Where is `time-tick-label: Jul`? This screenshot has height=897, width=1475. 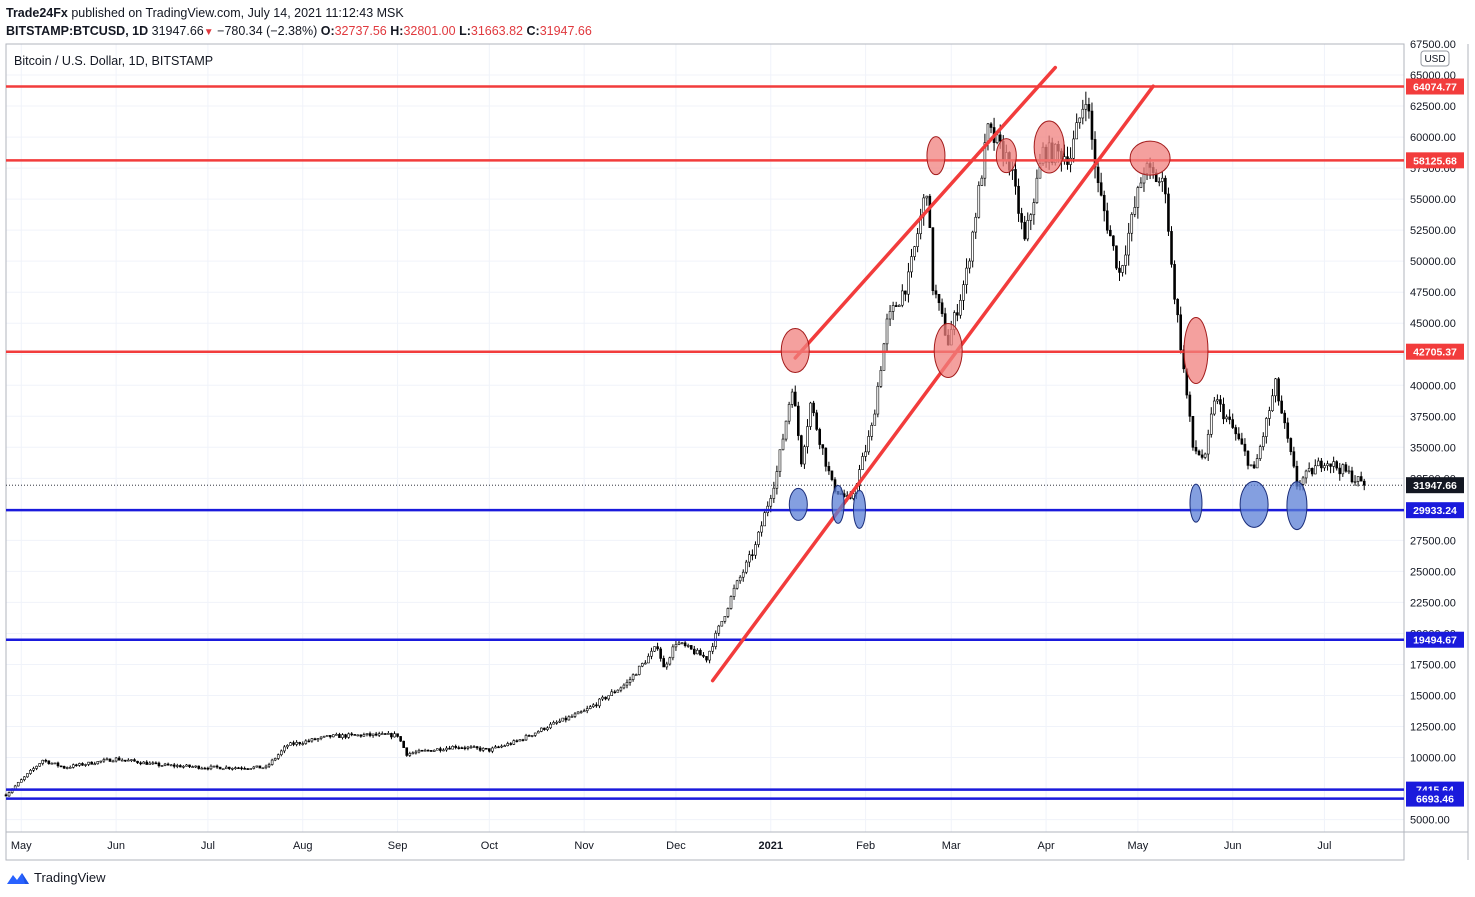
time-tick-label: Jul is located at coordinates (208, 846).